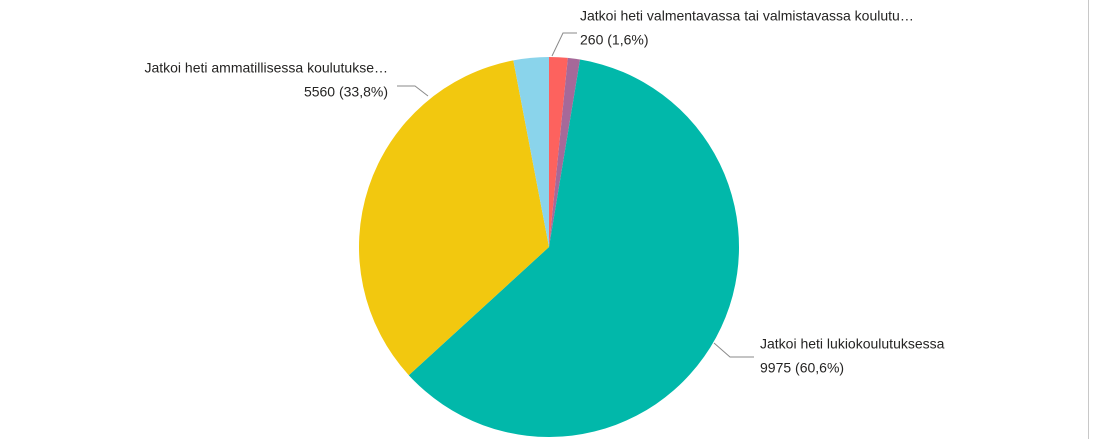  I want to click on slice-value-label: 260 (1,6%), so click(614, 40).